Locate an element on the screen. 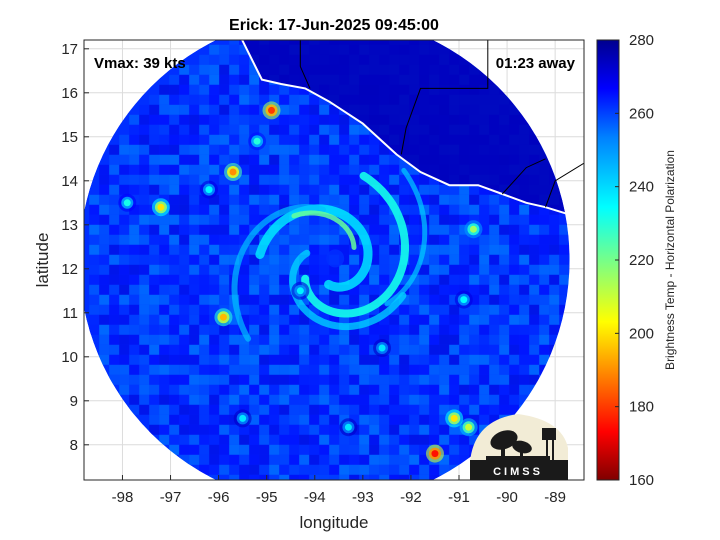 This screenshot has height=540, width=720. x-tick-label: -97 is located at coordinates (171, 497).